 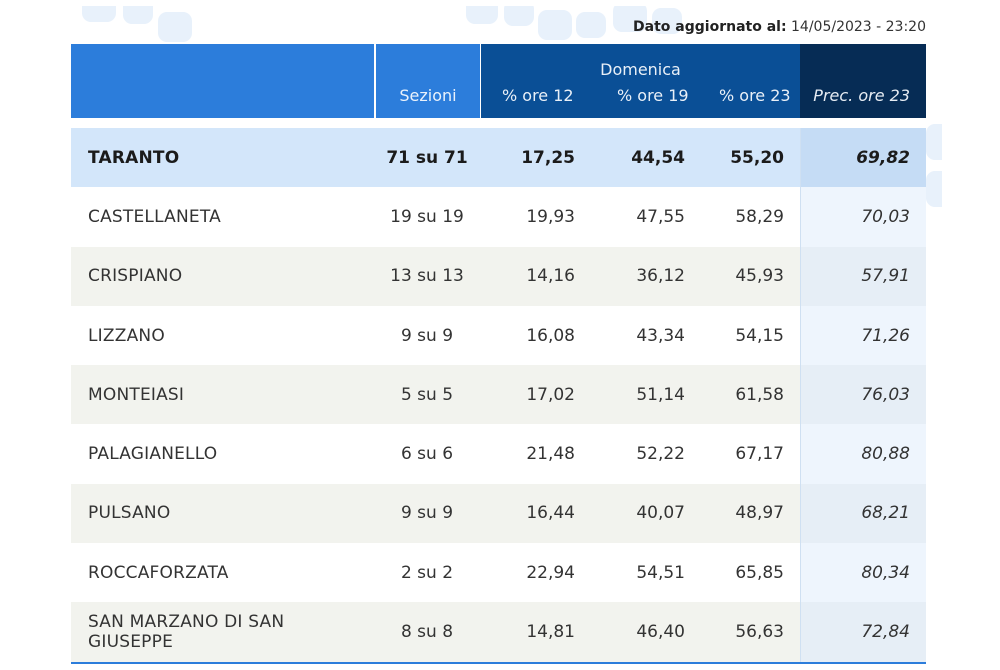 What do you see at coordinates (863, 513) in the screenshot?
I see `row-prec: 68,21` at bounding box center [863, 513].